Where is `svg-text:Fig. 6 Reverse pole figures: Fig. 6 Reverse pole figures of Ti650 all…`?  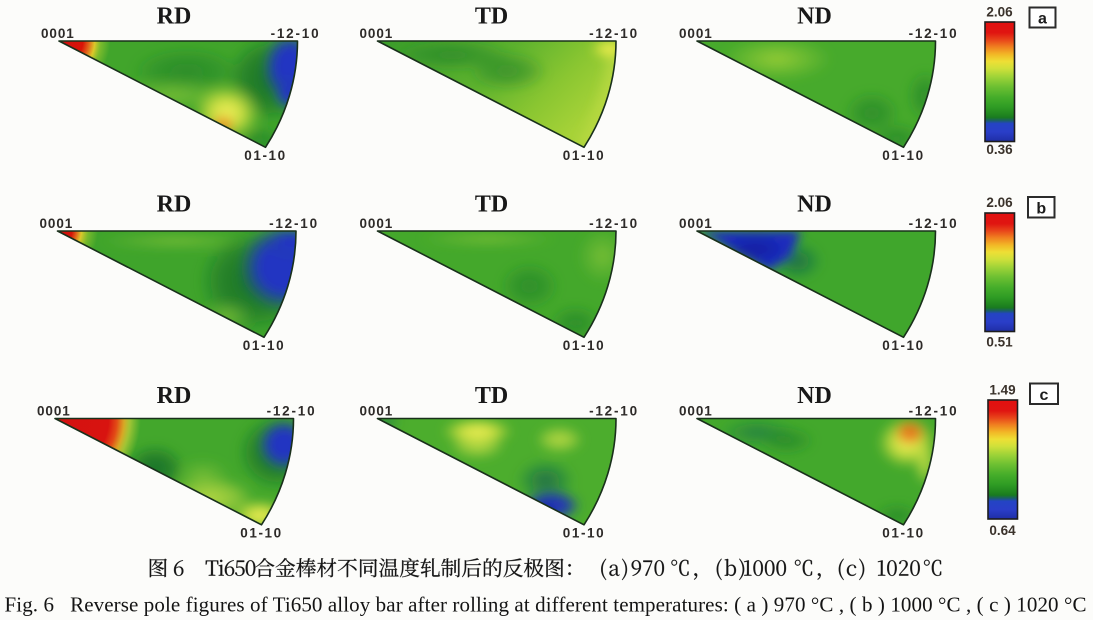 svg-text:Fig. 6 Reverse pole figures: Fig. 6 Reverse pole figures of Ti650 all… is located at coordinates (546, 605).